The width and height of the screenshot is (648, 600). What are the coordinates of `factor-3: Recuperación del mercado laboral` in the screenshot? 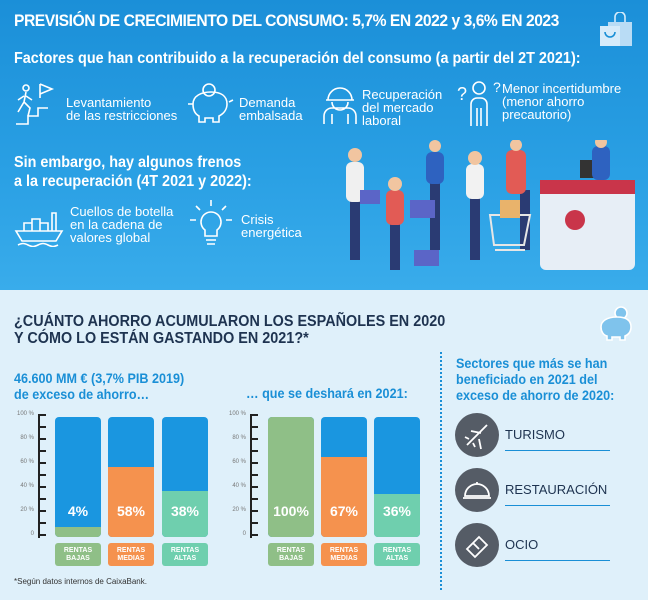 It's located at (402, 107).